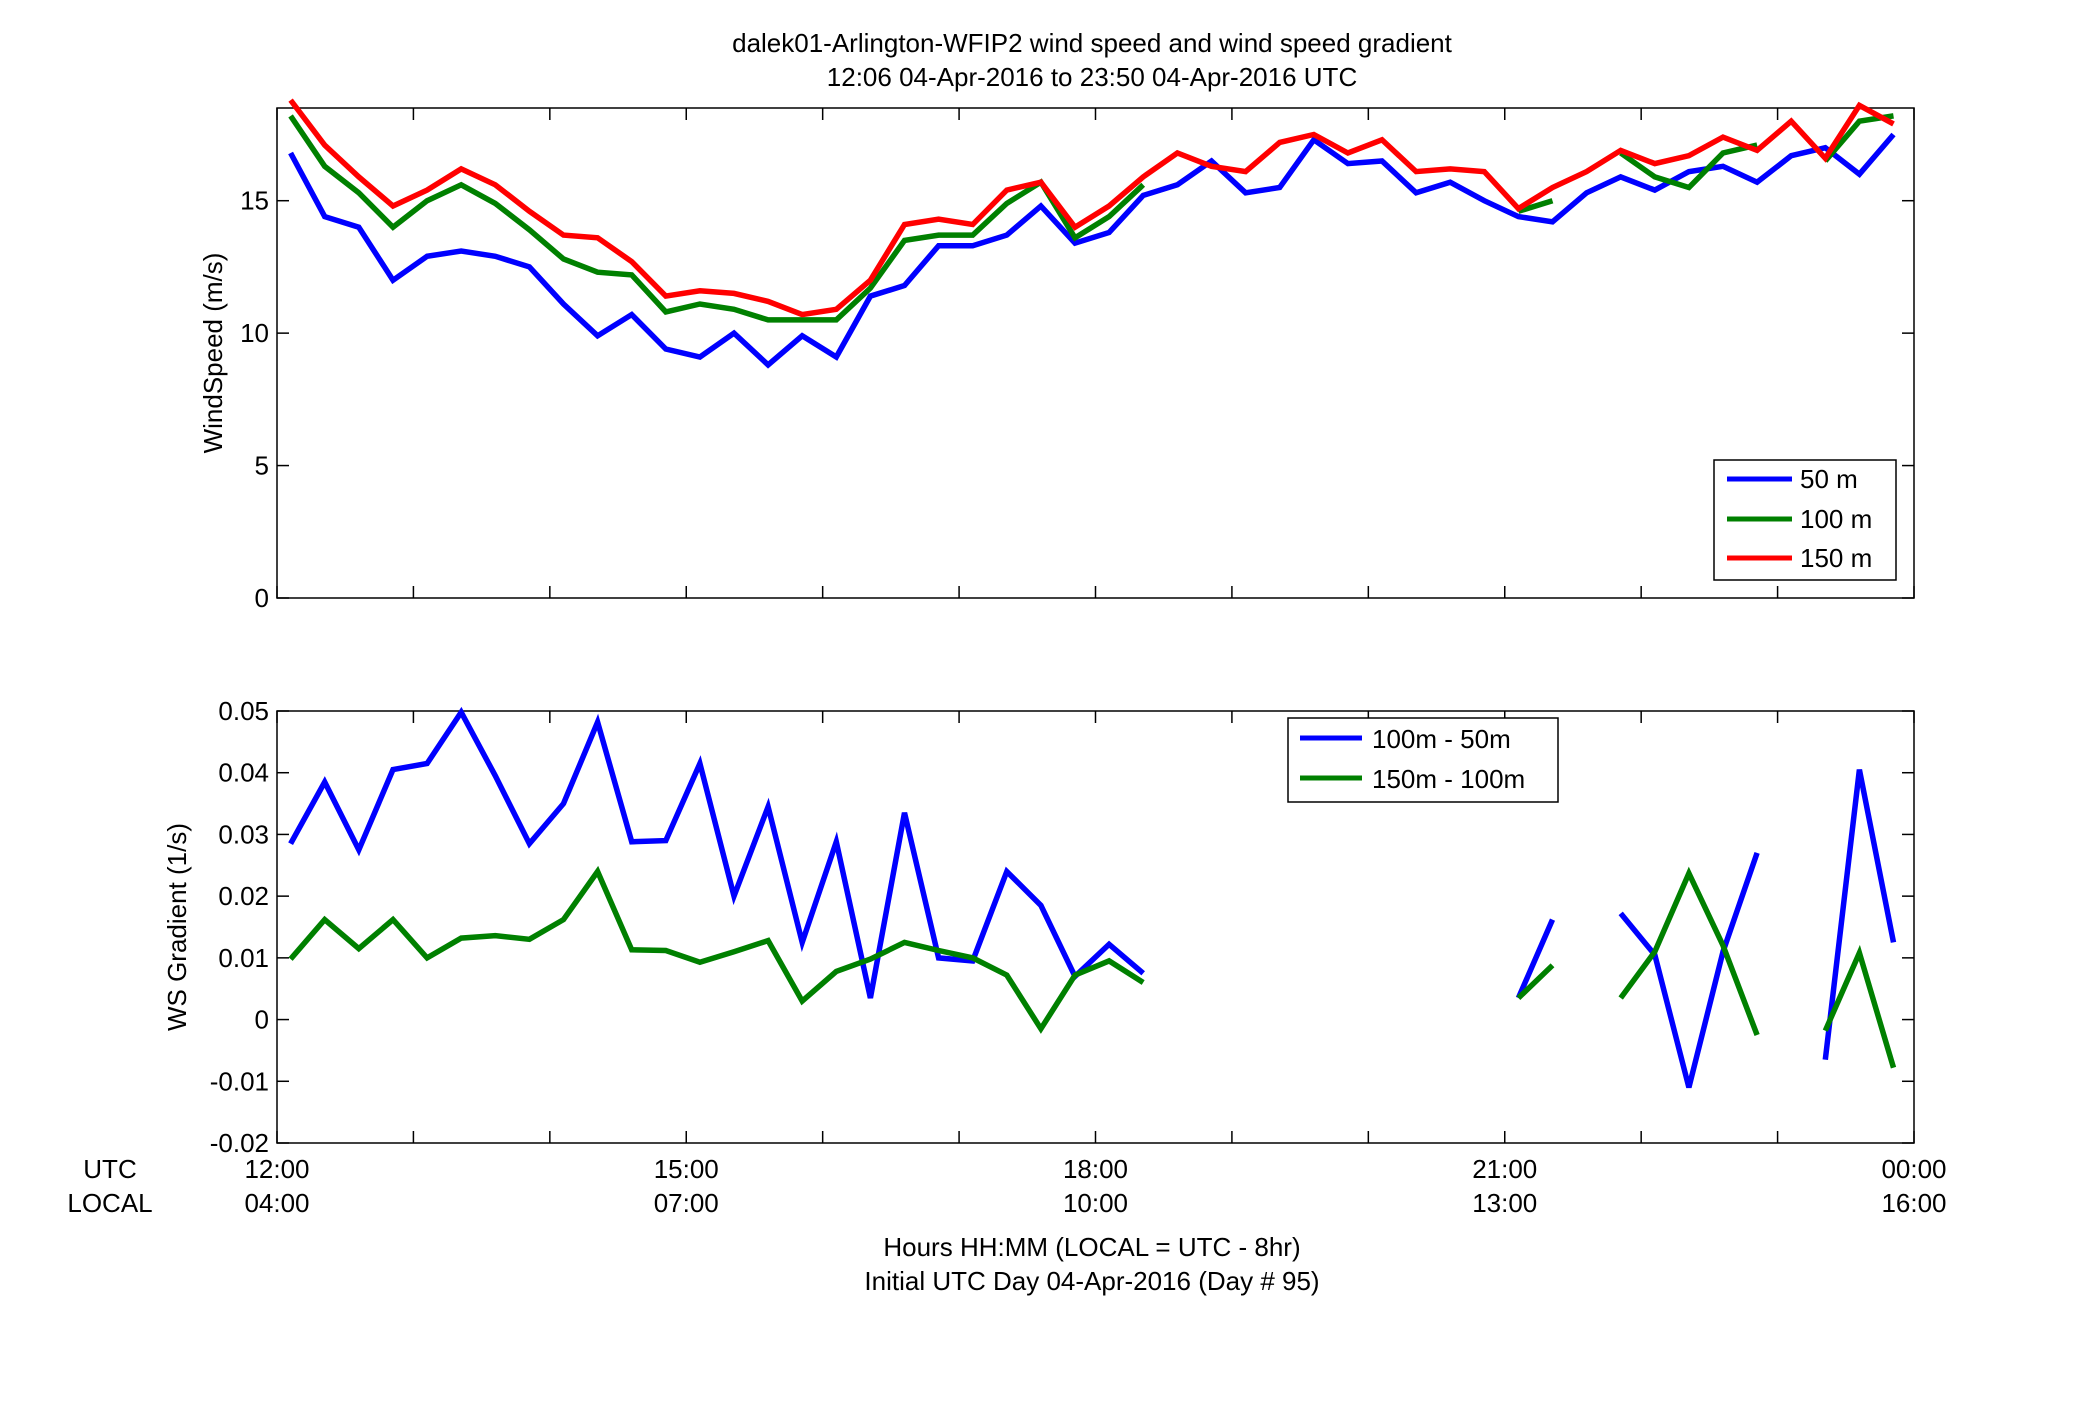 The height and width of the screenshot is (1425, 2098). What do you see at coordinates (1091, 218) in the screenshot?
I see `series-line-100-m` at bounding box center [1091, 218].